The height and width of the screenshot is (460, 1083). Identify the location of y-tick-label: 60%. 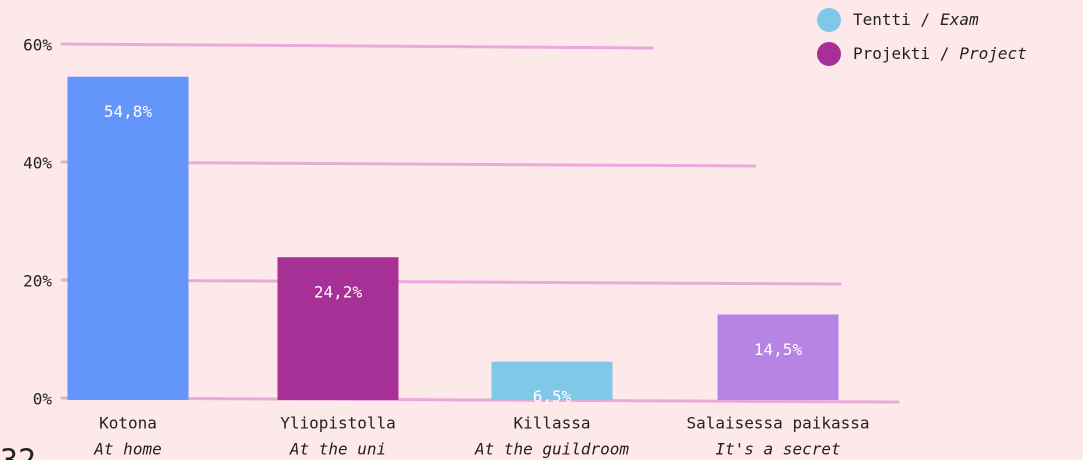
(37, 45).